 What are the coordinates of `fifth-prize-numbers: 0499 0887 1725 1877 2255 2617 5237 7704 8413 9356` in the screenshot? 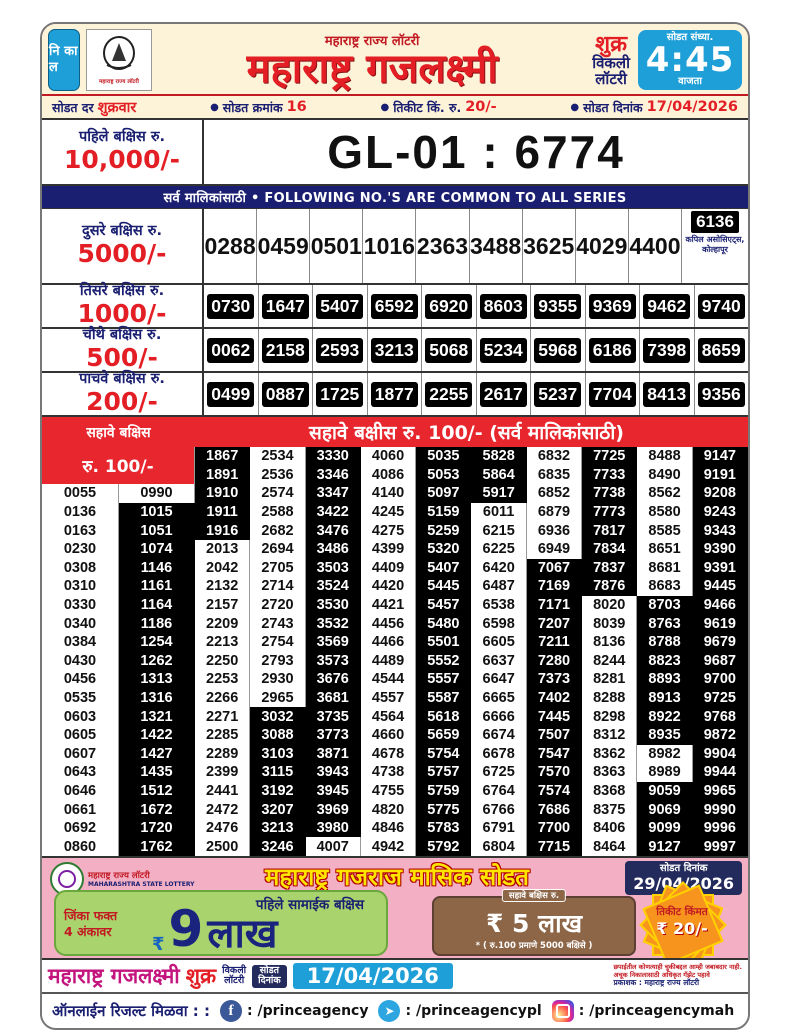 It's located at (476, 394).